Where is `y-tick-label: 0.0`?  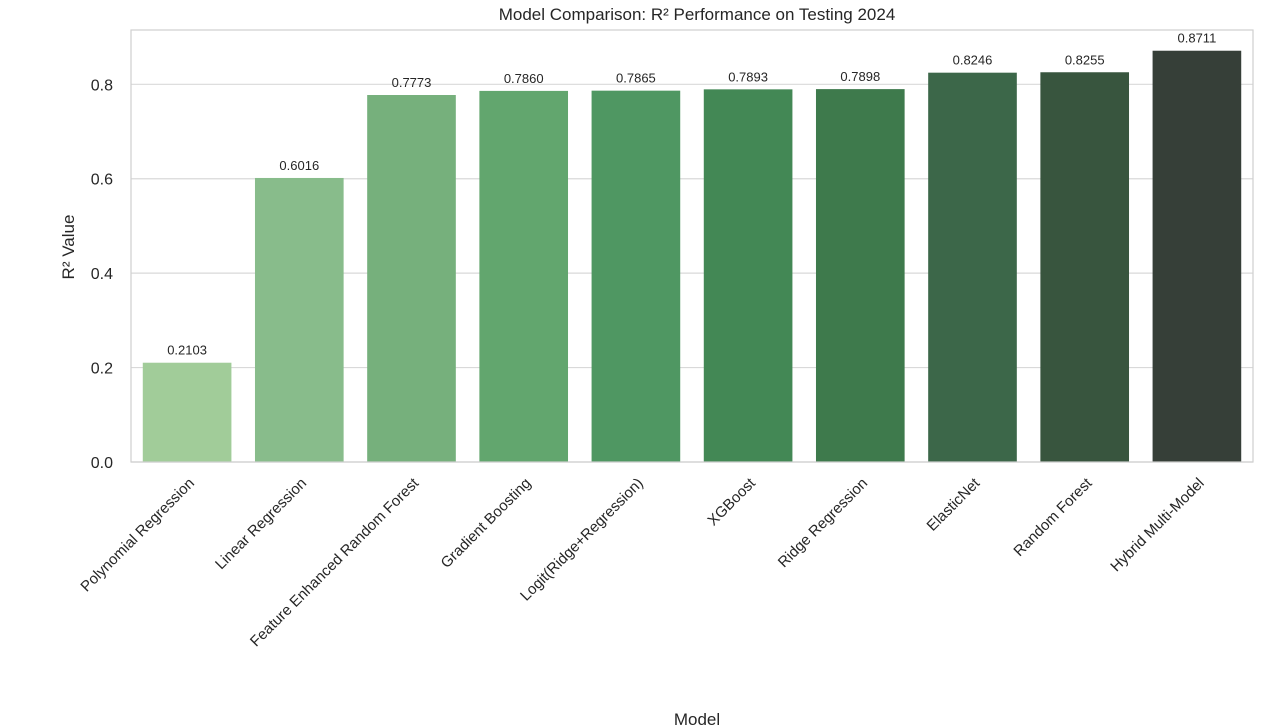
y-tick-label: 0.0 is located at coordinates (102, 463).